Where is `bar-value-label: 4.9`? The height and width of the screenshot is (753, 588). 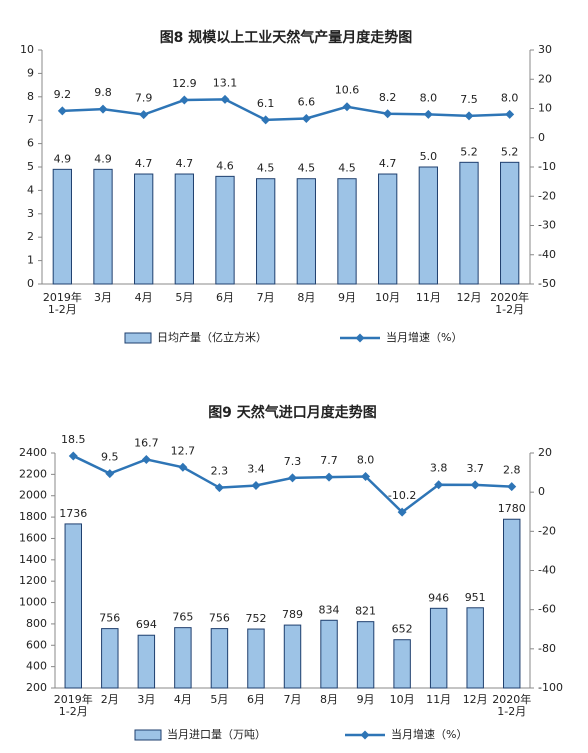
bar-value-label: 4.9 is located at coordinates (63, 158).